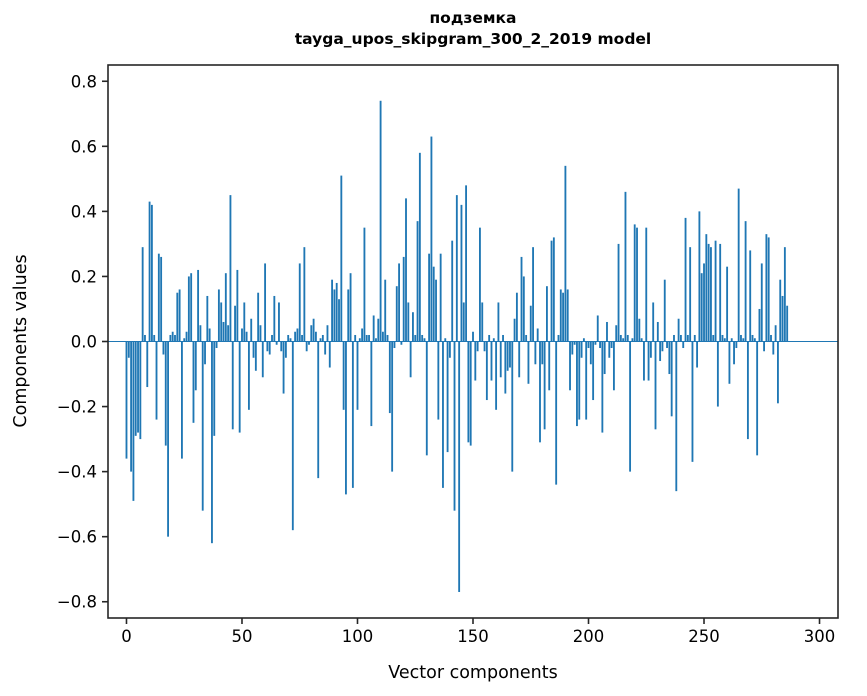 Image resolution: width=867 pixels, height=696 pixels. What do you see at coordinates (77, 407) in the screenshot?
I see `y-tick-label: −0.2` at bounding box center [77, 407].